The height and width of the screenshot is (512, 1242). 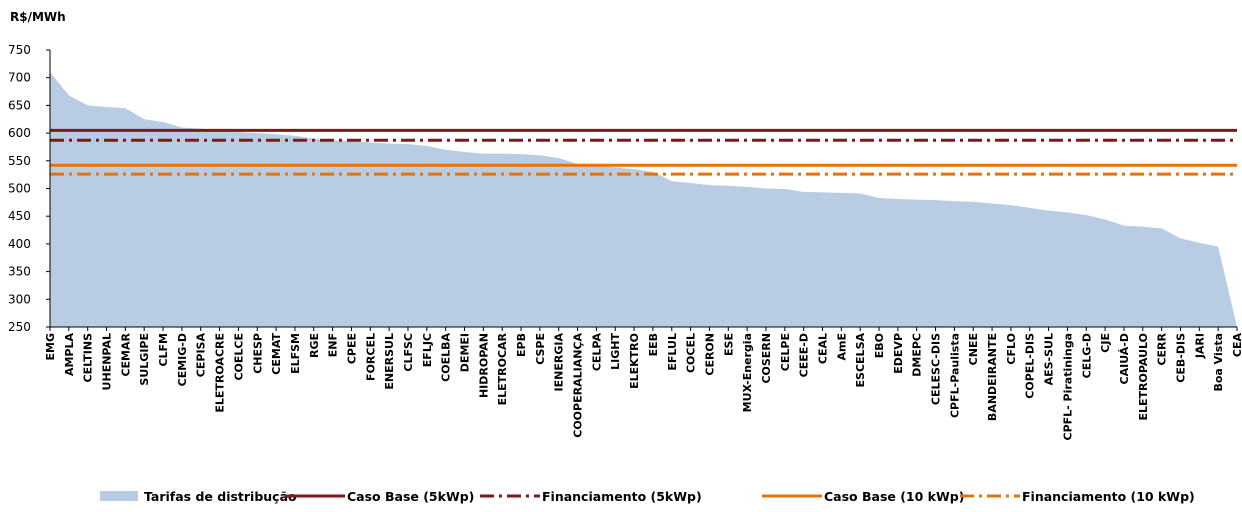 I want to click on x-tick-label: CLFM, so click(x=163, y=350).